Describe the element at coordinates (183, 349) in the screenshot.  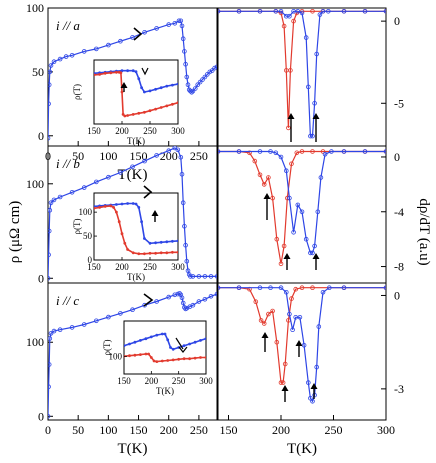
I see `inset-down-arrow` at that location.